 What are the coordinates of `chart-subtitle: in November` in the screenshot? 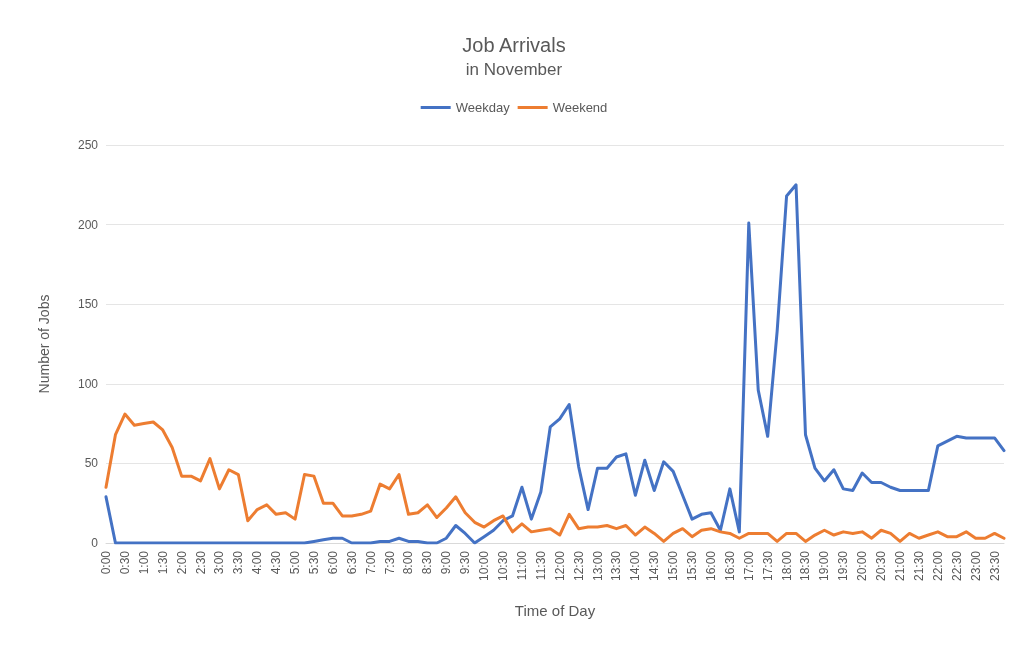 It's located at (514, 69).